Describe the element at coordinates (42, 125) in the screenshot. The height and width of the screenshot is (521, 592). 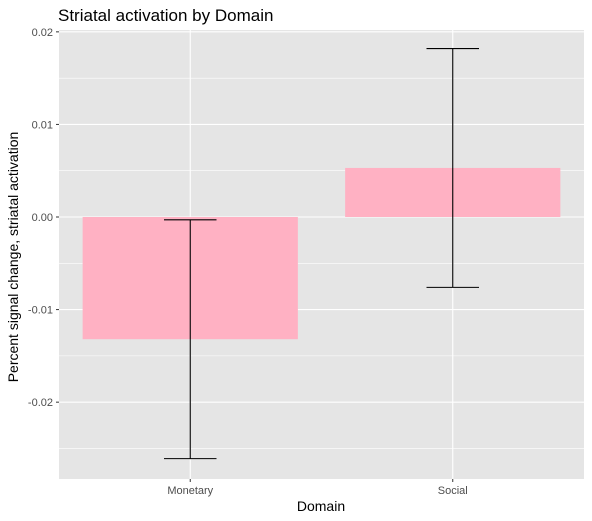
I see `y-tick-label: 0.01` at that location.